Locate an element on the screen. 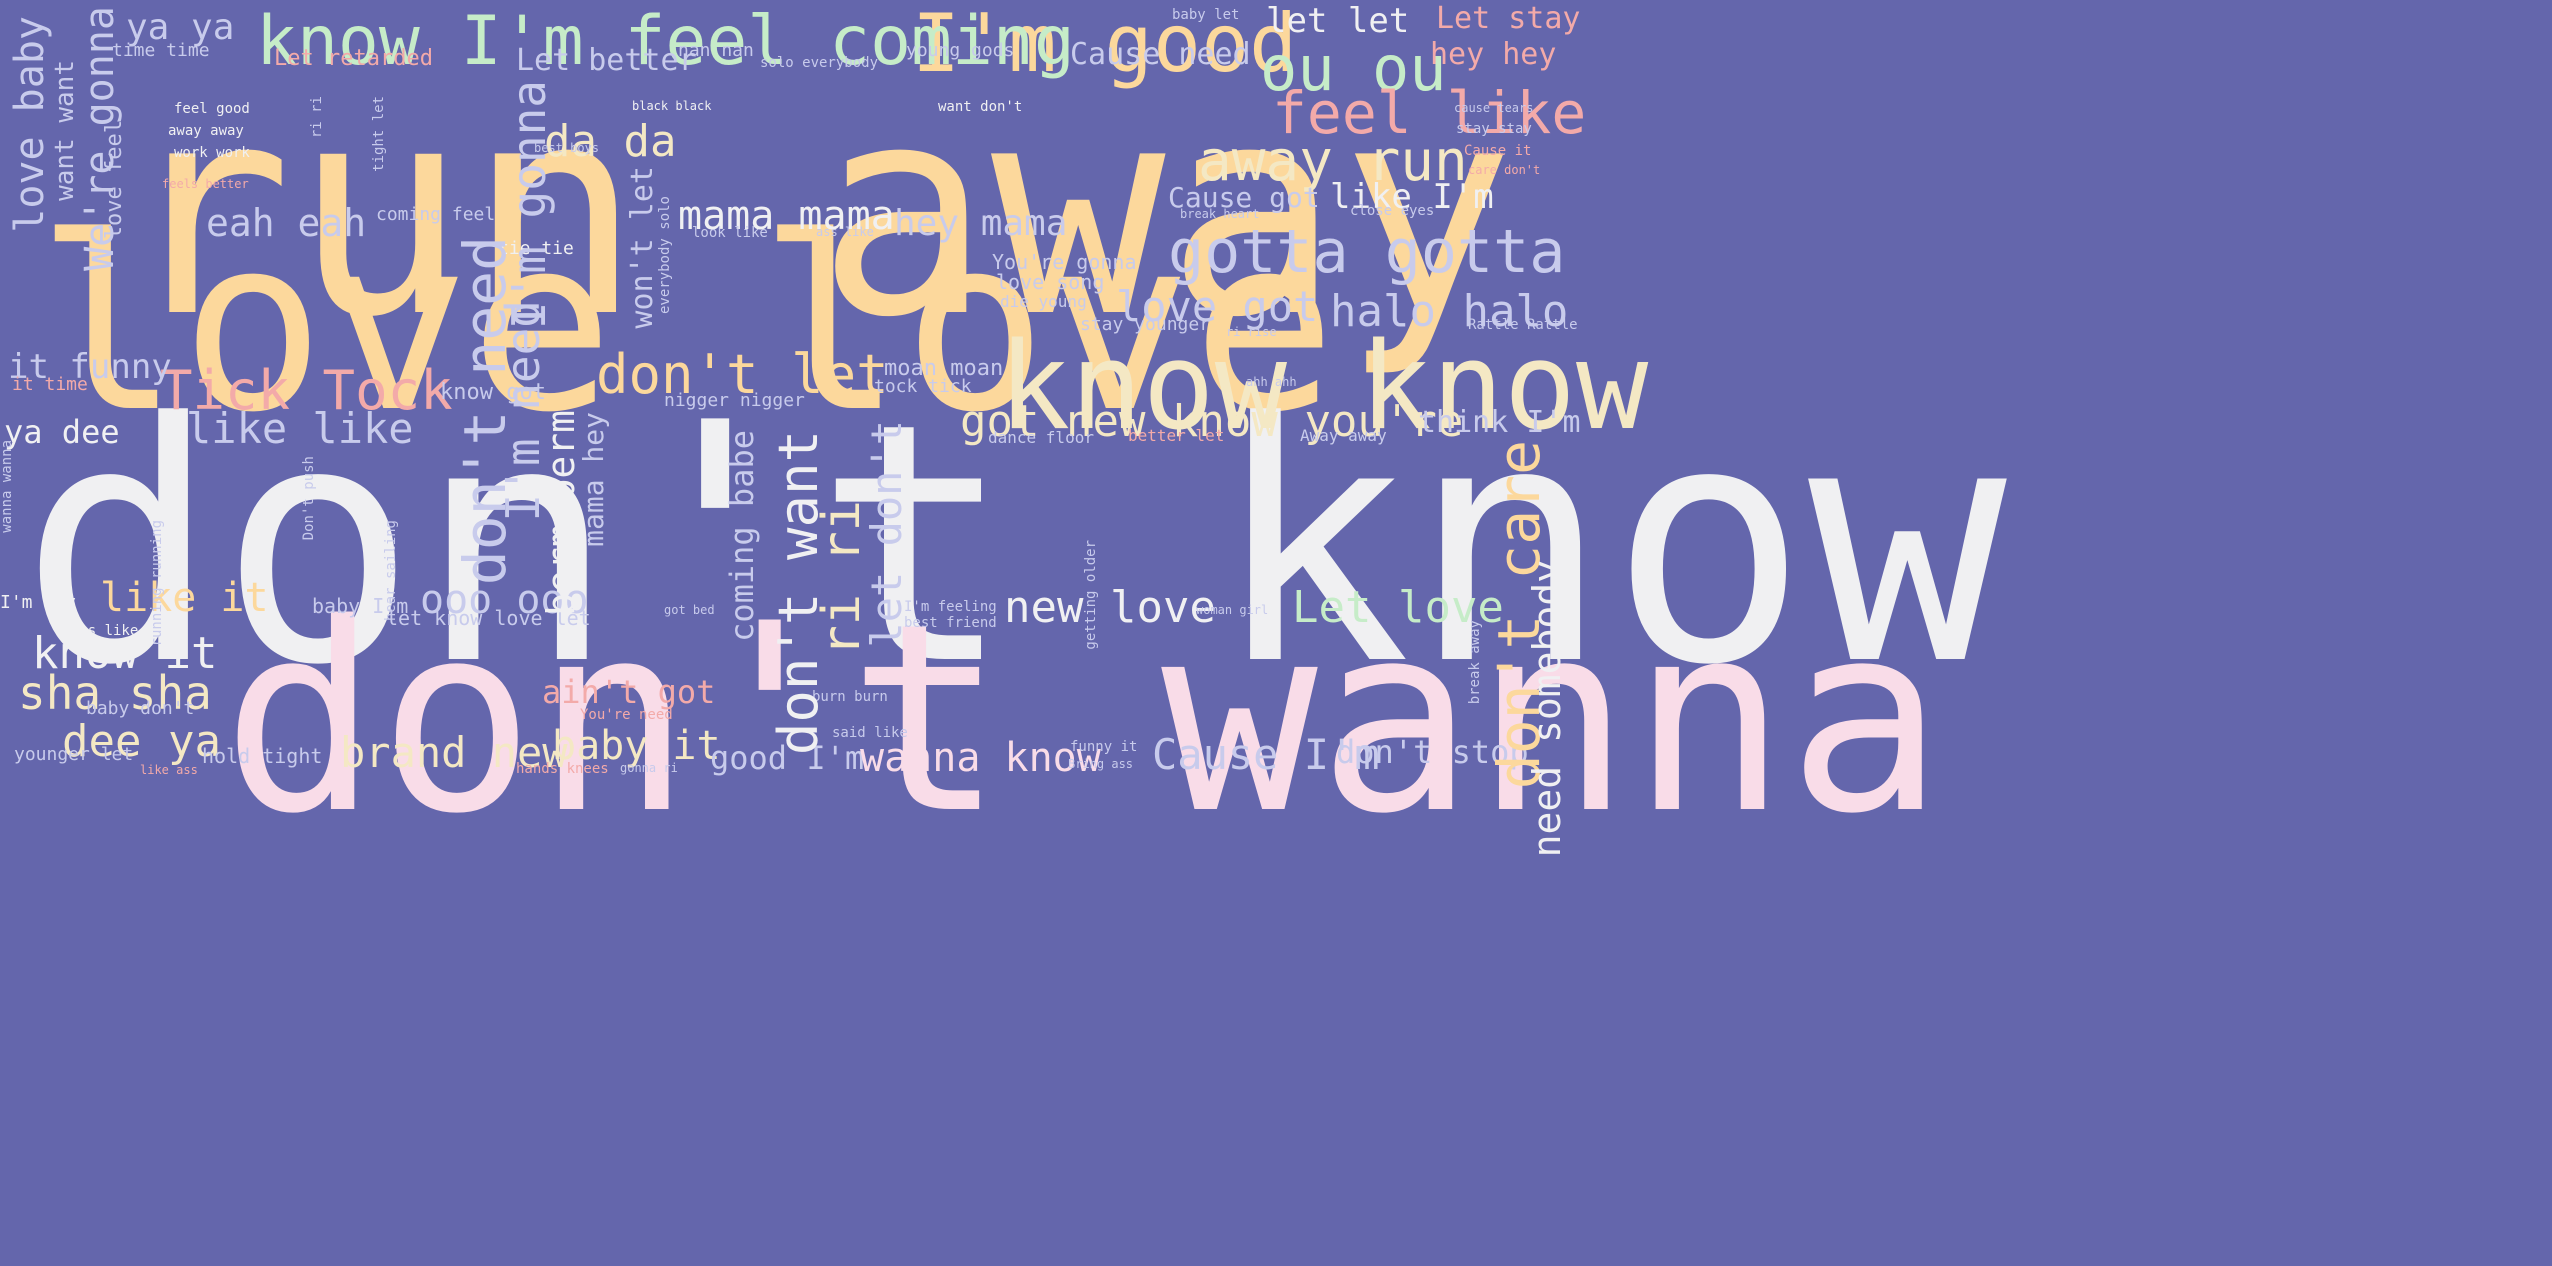 This screenshot has width=2552, height=1266. word: love got is located at coordinates (1217, 306).